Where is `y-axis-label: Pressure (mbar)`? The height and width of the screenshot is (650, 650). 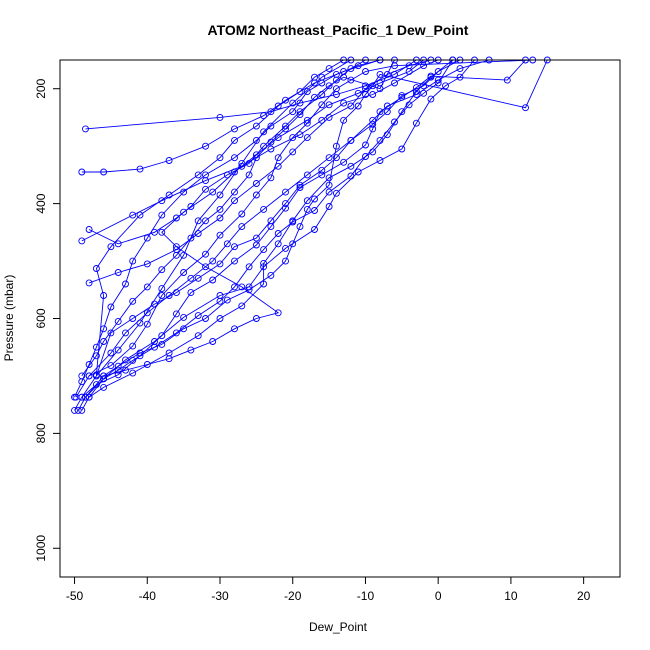
y-axis-label: Pressure (mbar) is located at coordinates (9, 318).